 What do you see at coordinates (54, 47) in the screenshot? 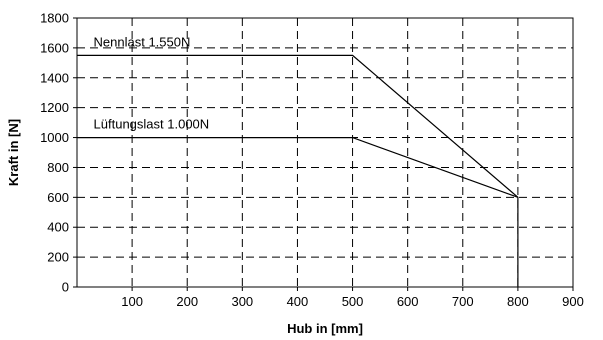
I see `y-tick-label: 1600` at bounding box center [54, 47].